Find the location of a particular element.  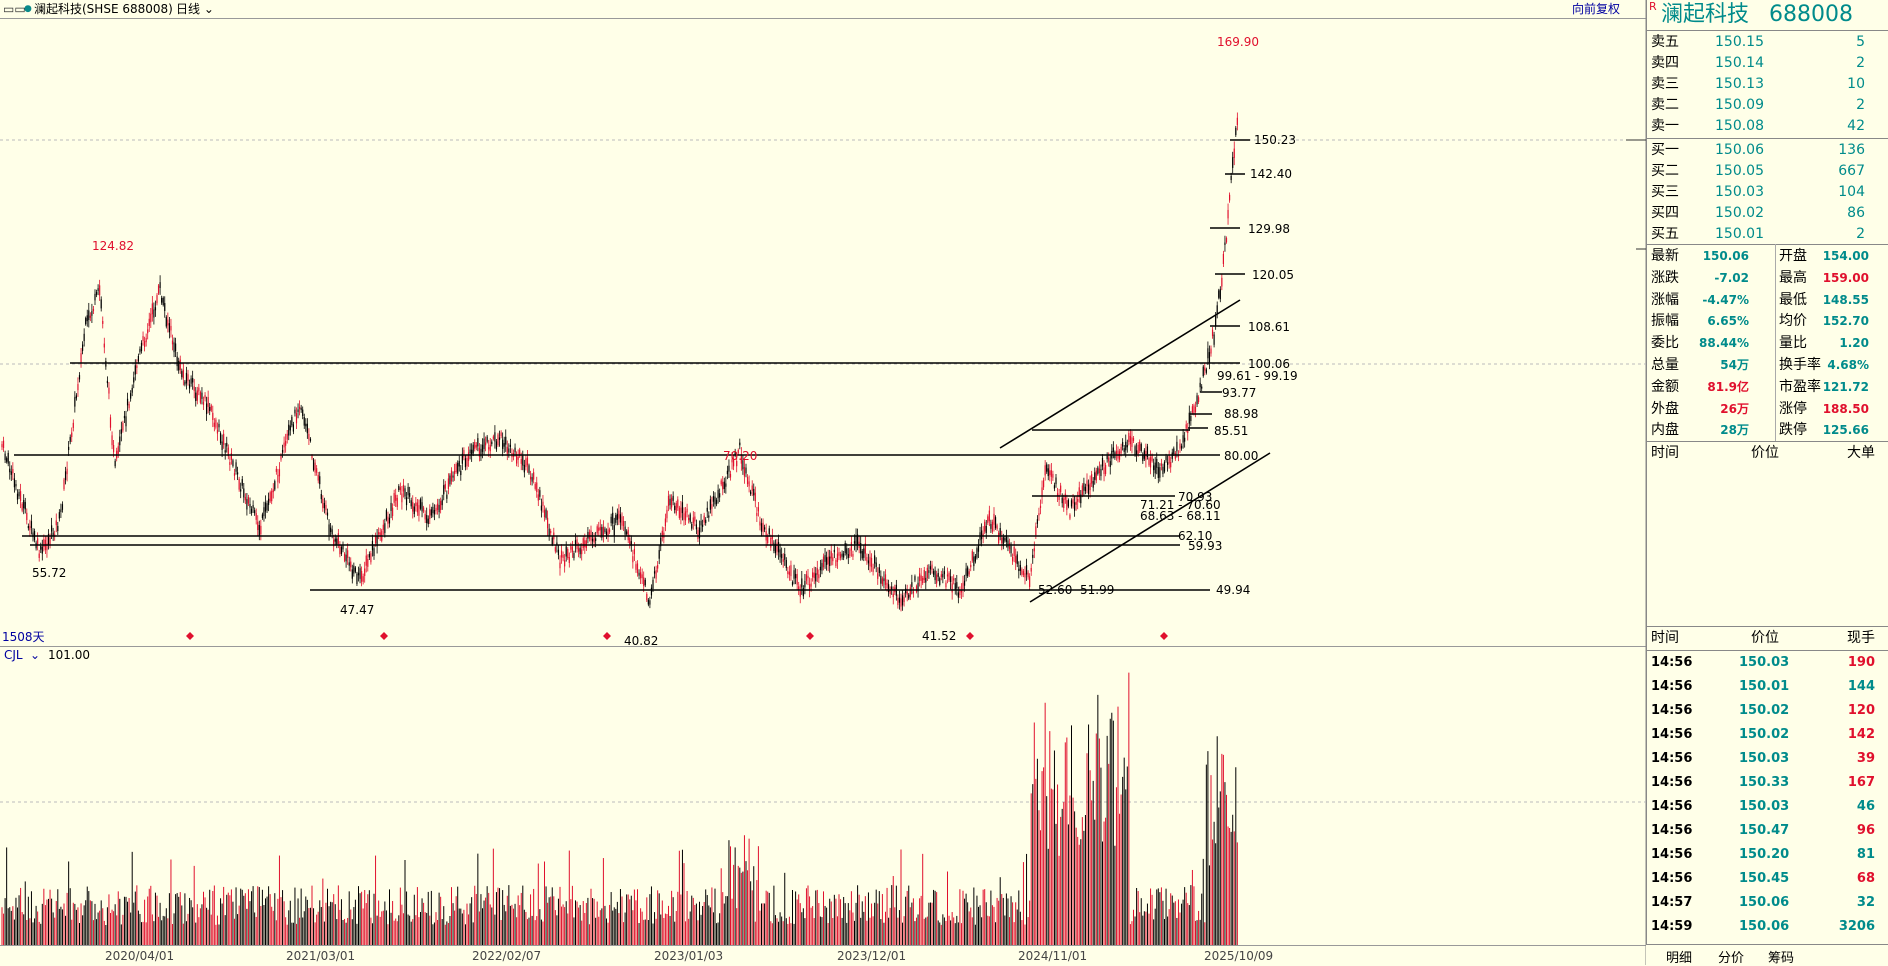

days-count: 1508天 is located at coordinates (23, 637).